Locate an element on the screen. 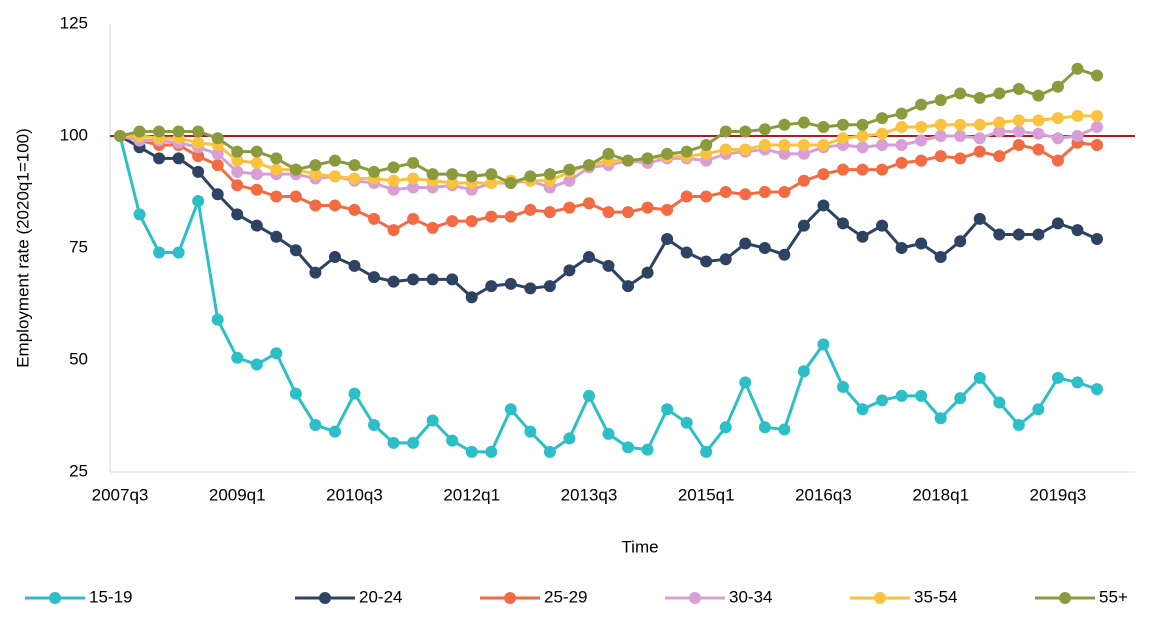 The width and height of the screenshot is (1157, 628). legend-label: 20-24 is located at coordinates (380, 596).